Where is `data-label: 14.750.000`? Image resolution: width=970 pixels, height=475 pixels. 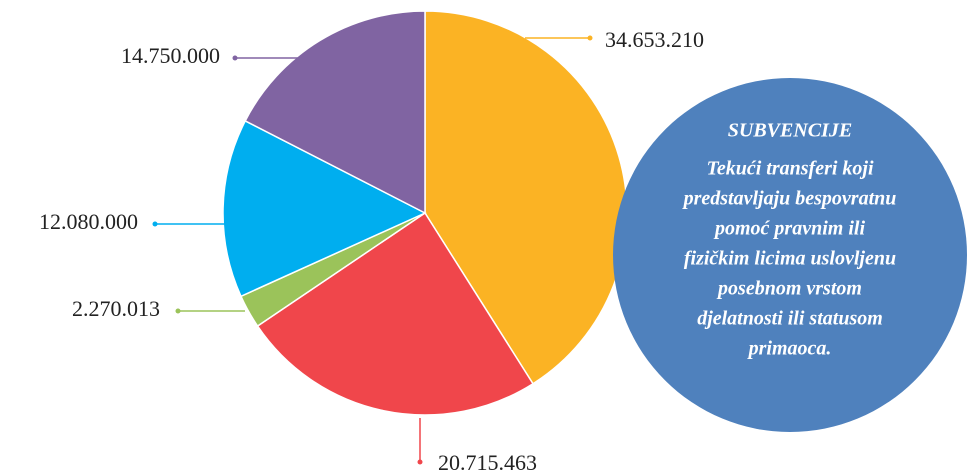
data-label: 14.750.000 is located at coordinates (170, 55).